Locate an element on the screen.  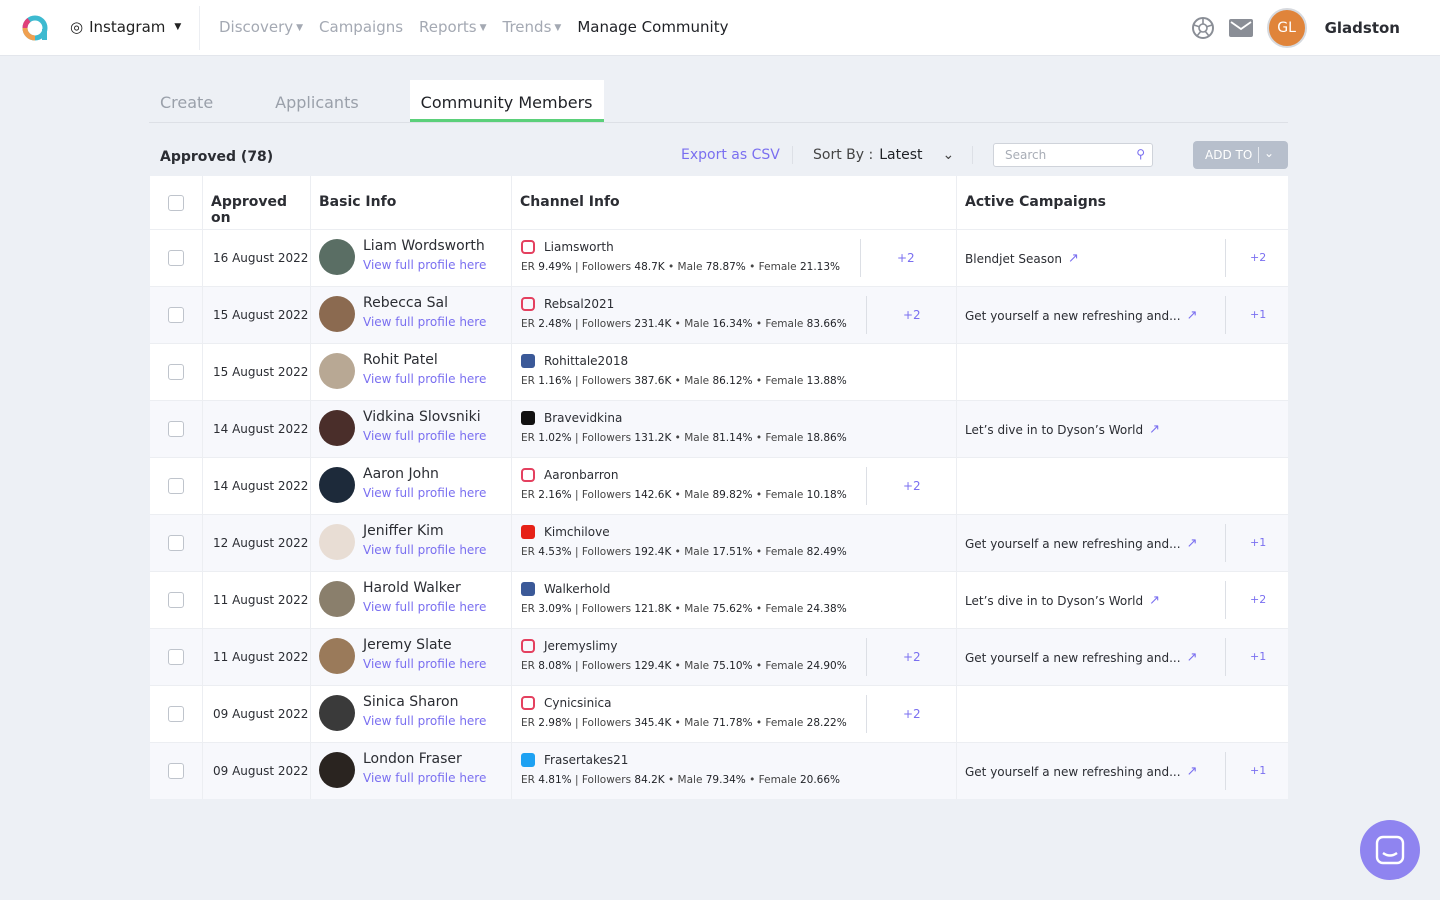
member-name: London Fraser is located at coordinates (412, 759).